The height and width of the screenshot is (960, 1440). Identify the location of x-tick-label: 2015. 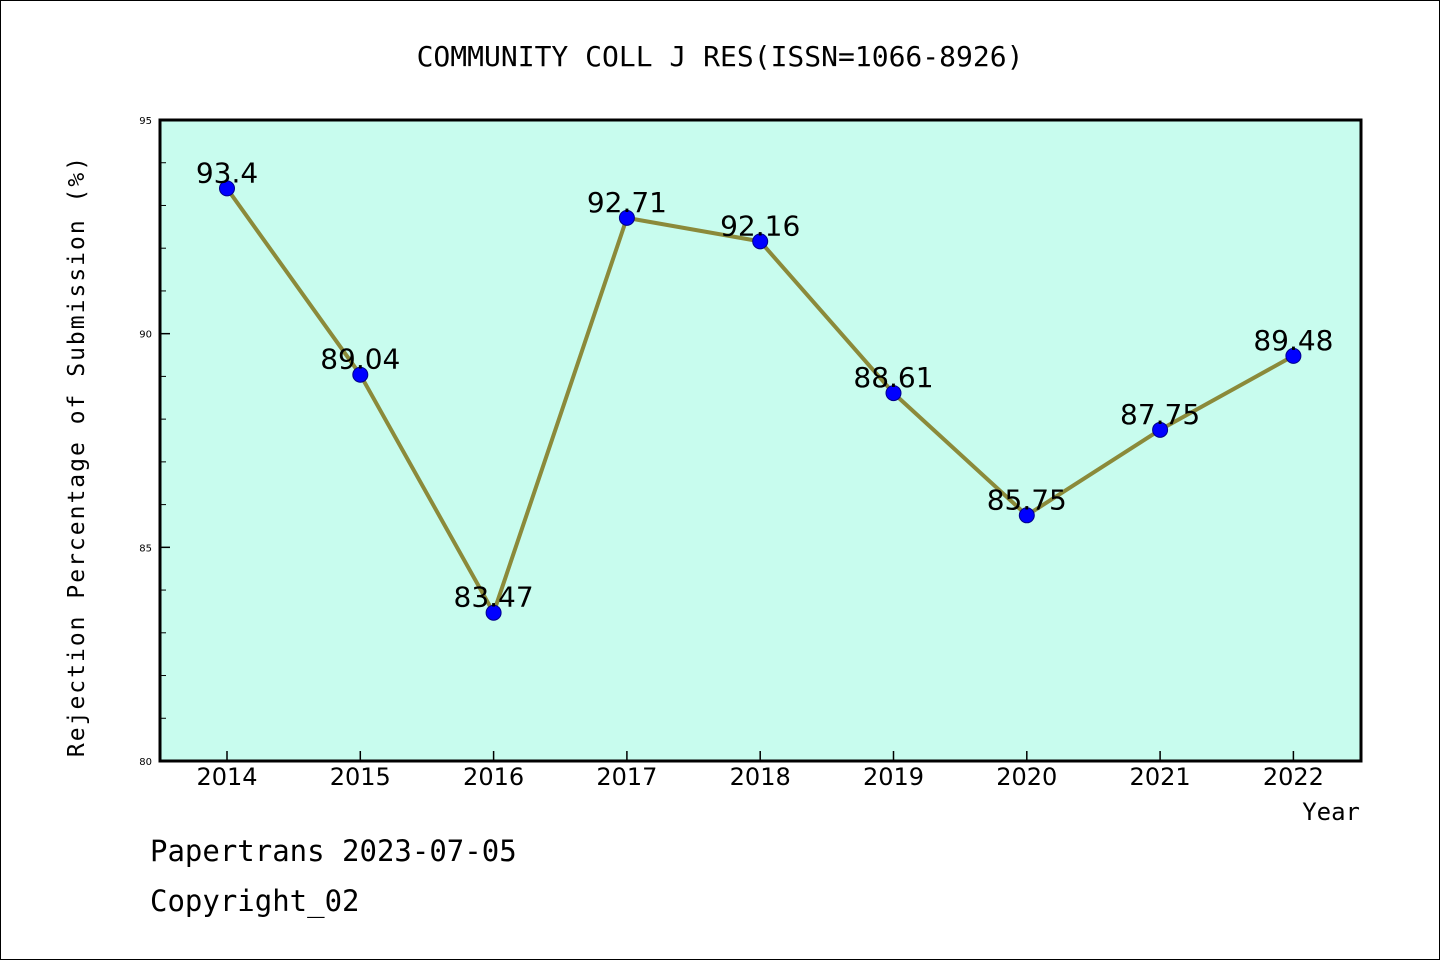
(360, 777).